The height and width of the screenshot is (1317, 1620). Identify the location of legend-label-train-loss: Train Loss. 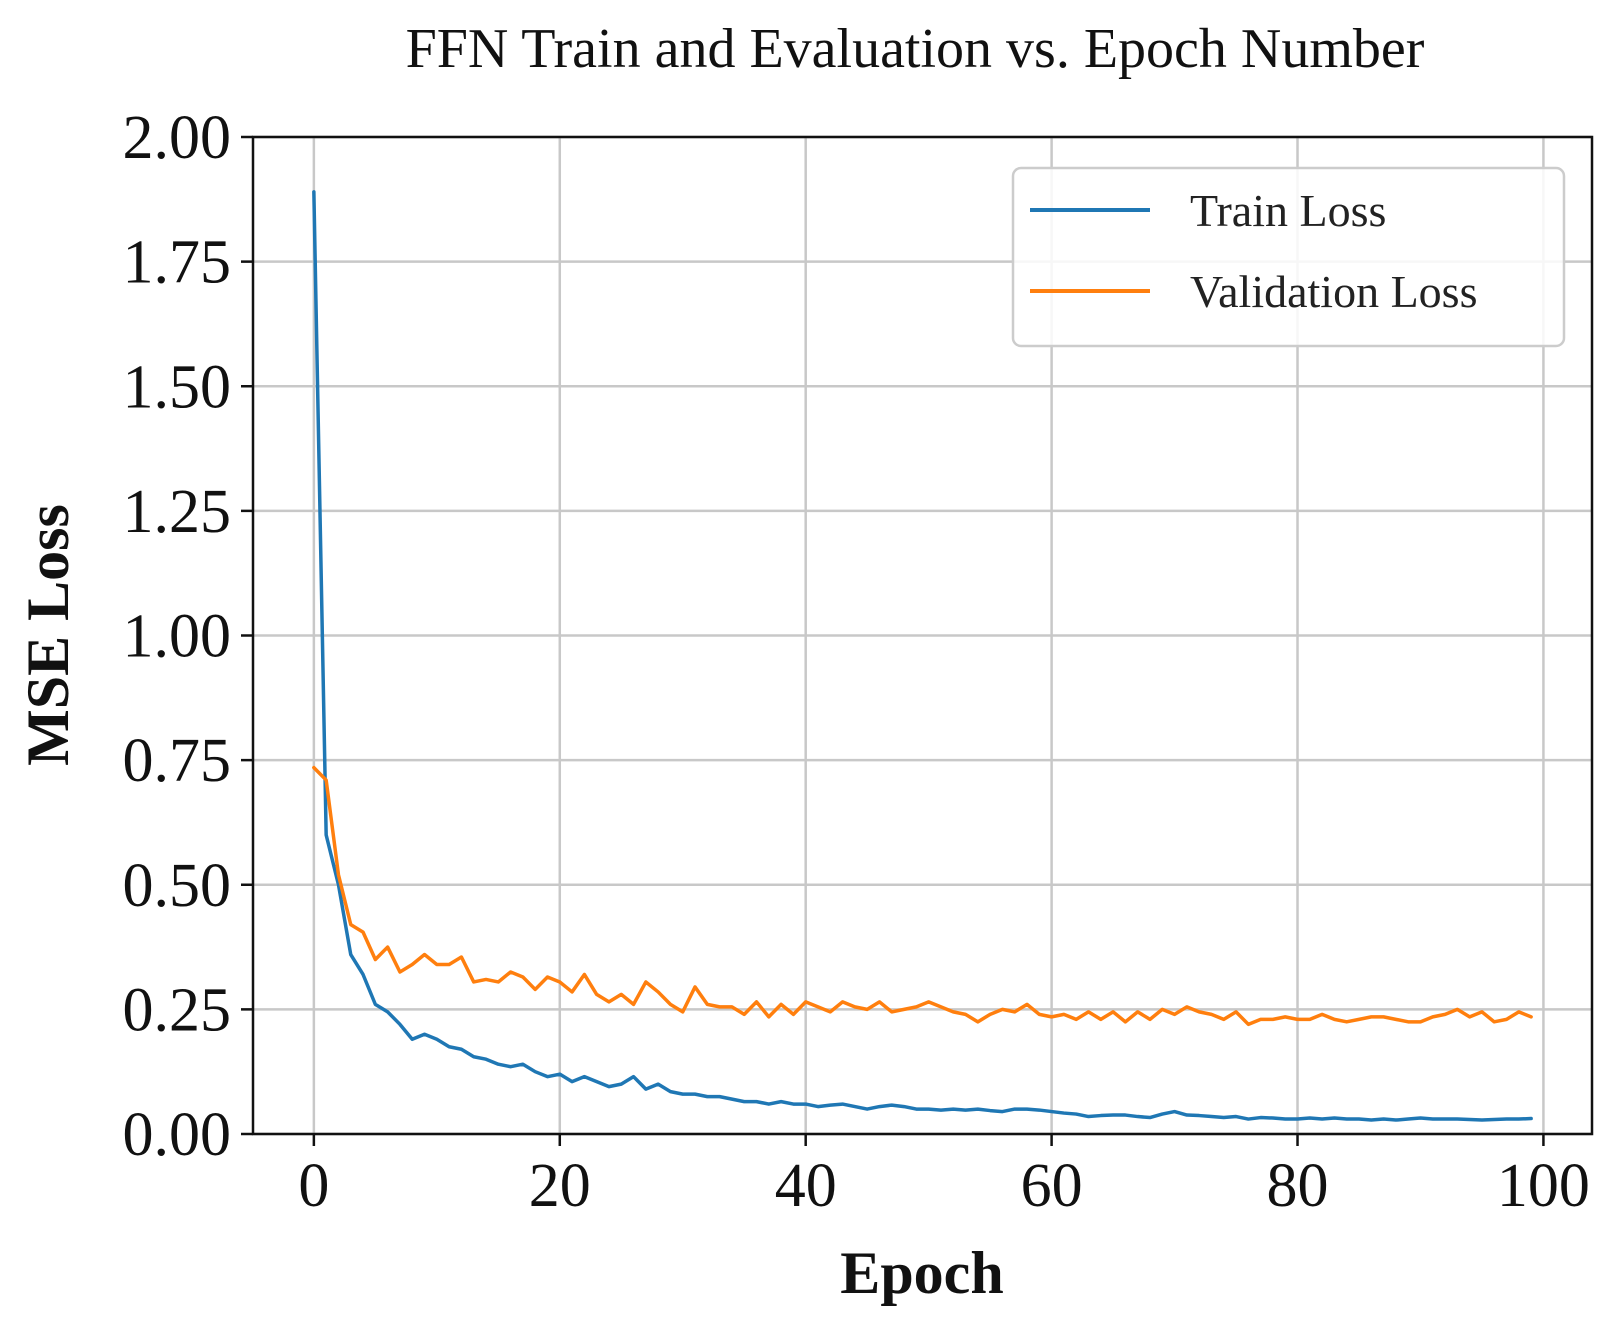
(1288, 210).